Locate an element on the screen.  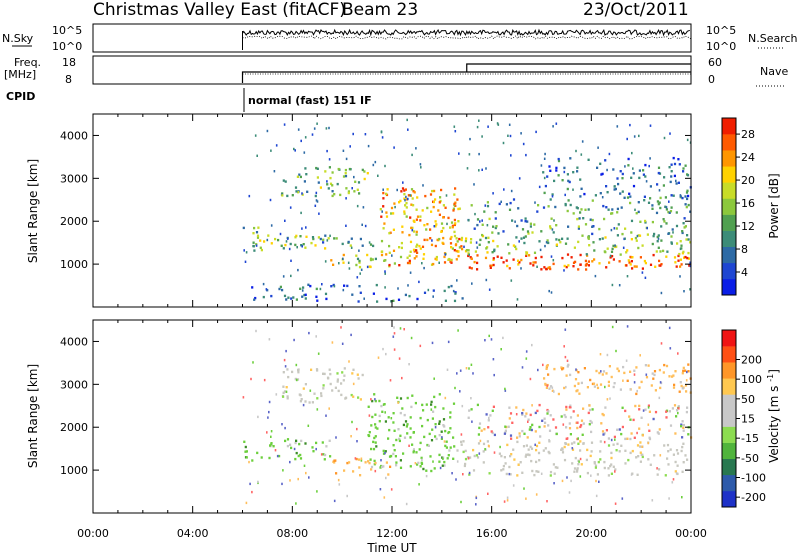
colorbar-tick-label: 200 is located at coordinates (751, 360).